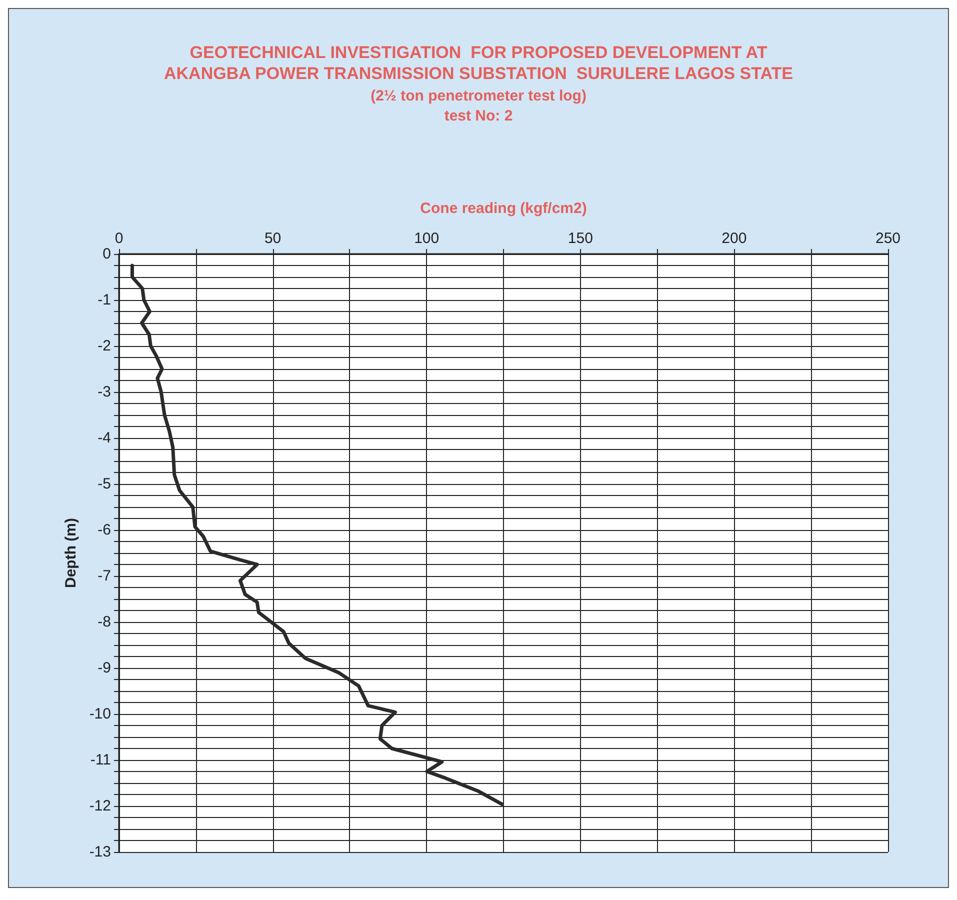 This screenshot has width=957, height=900. What do you see at coordinates (273, 238) in the screenshot?
I see `x-tick-label: 50` at bounding box center [273, 238].